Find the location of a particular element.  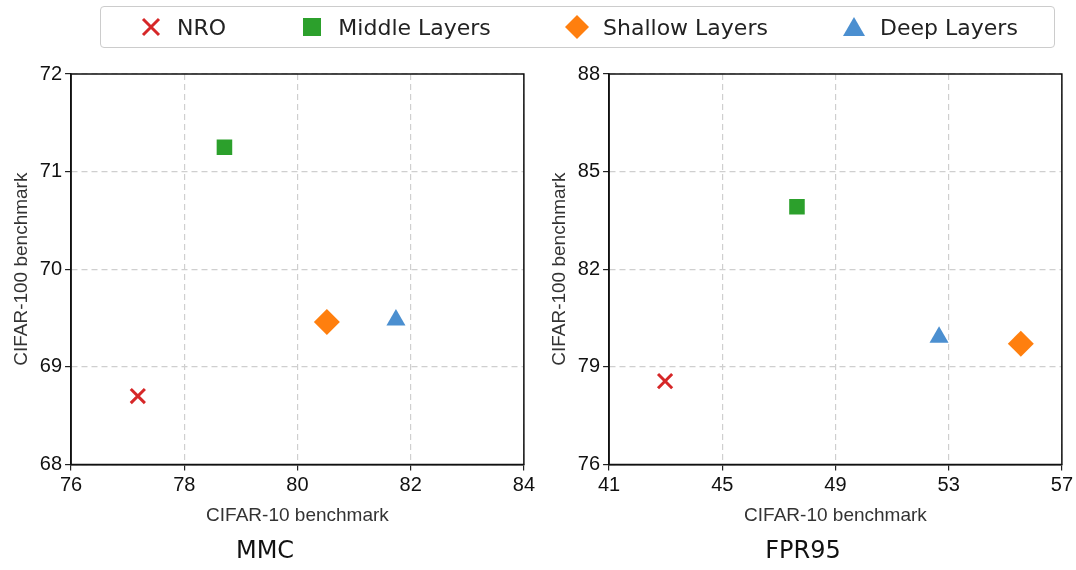

y-tick-label: 70 is located at coordinates (51, 267).